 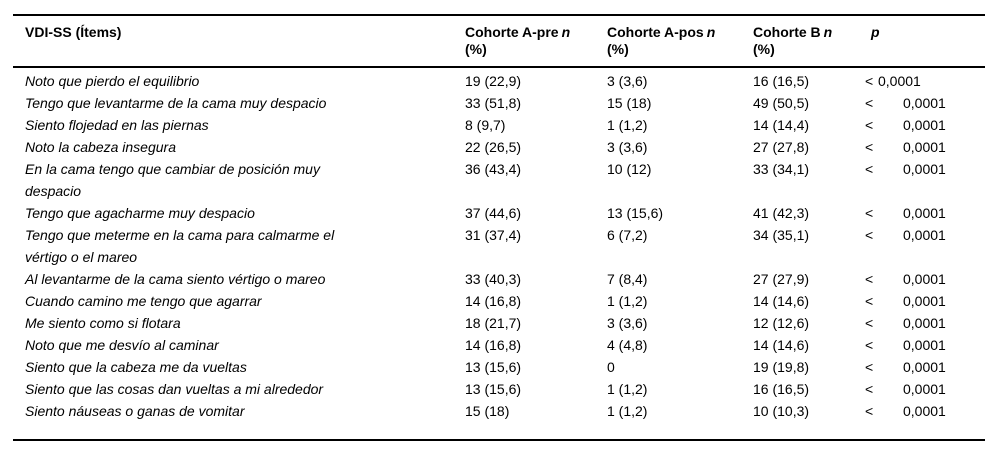 What do you see at coordinates (493, 235) in the screenshot?
I see `cohorte-a-pre-value: 31 (37,4)` at bounding box center [493, 235].